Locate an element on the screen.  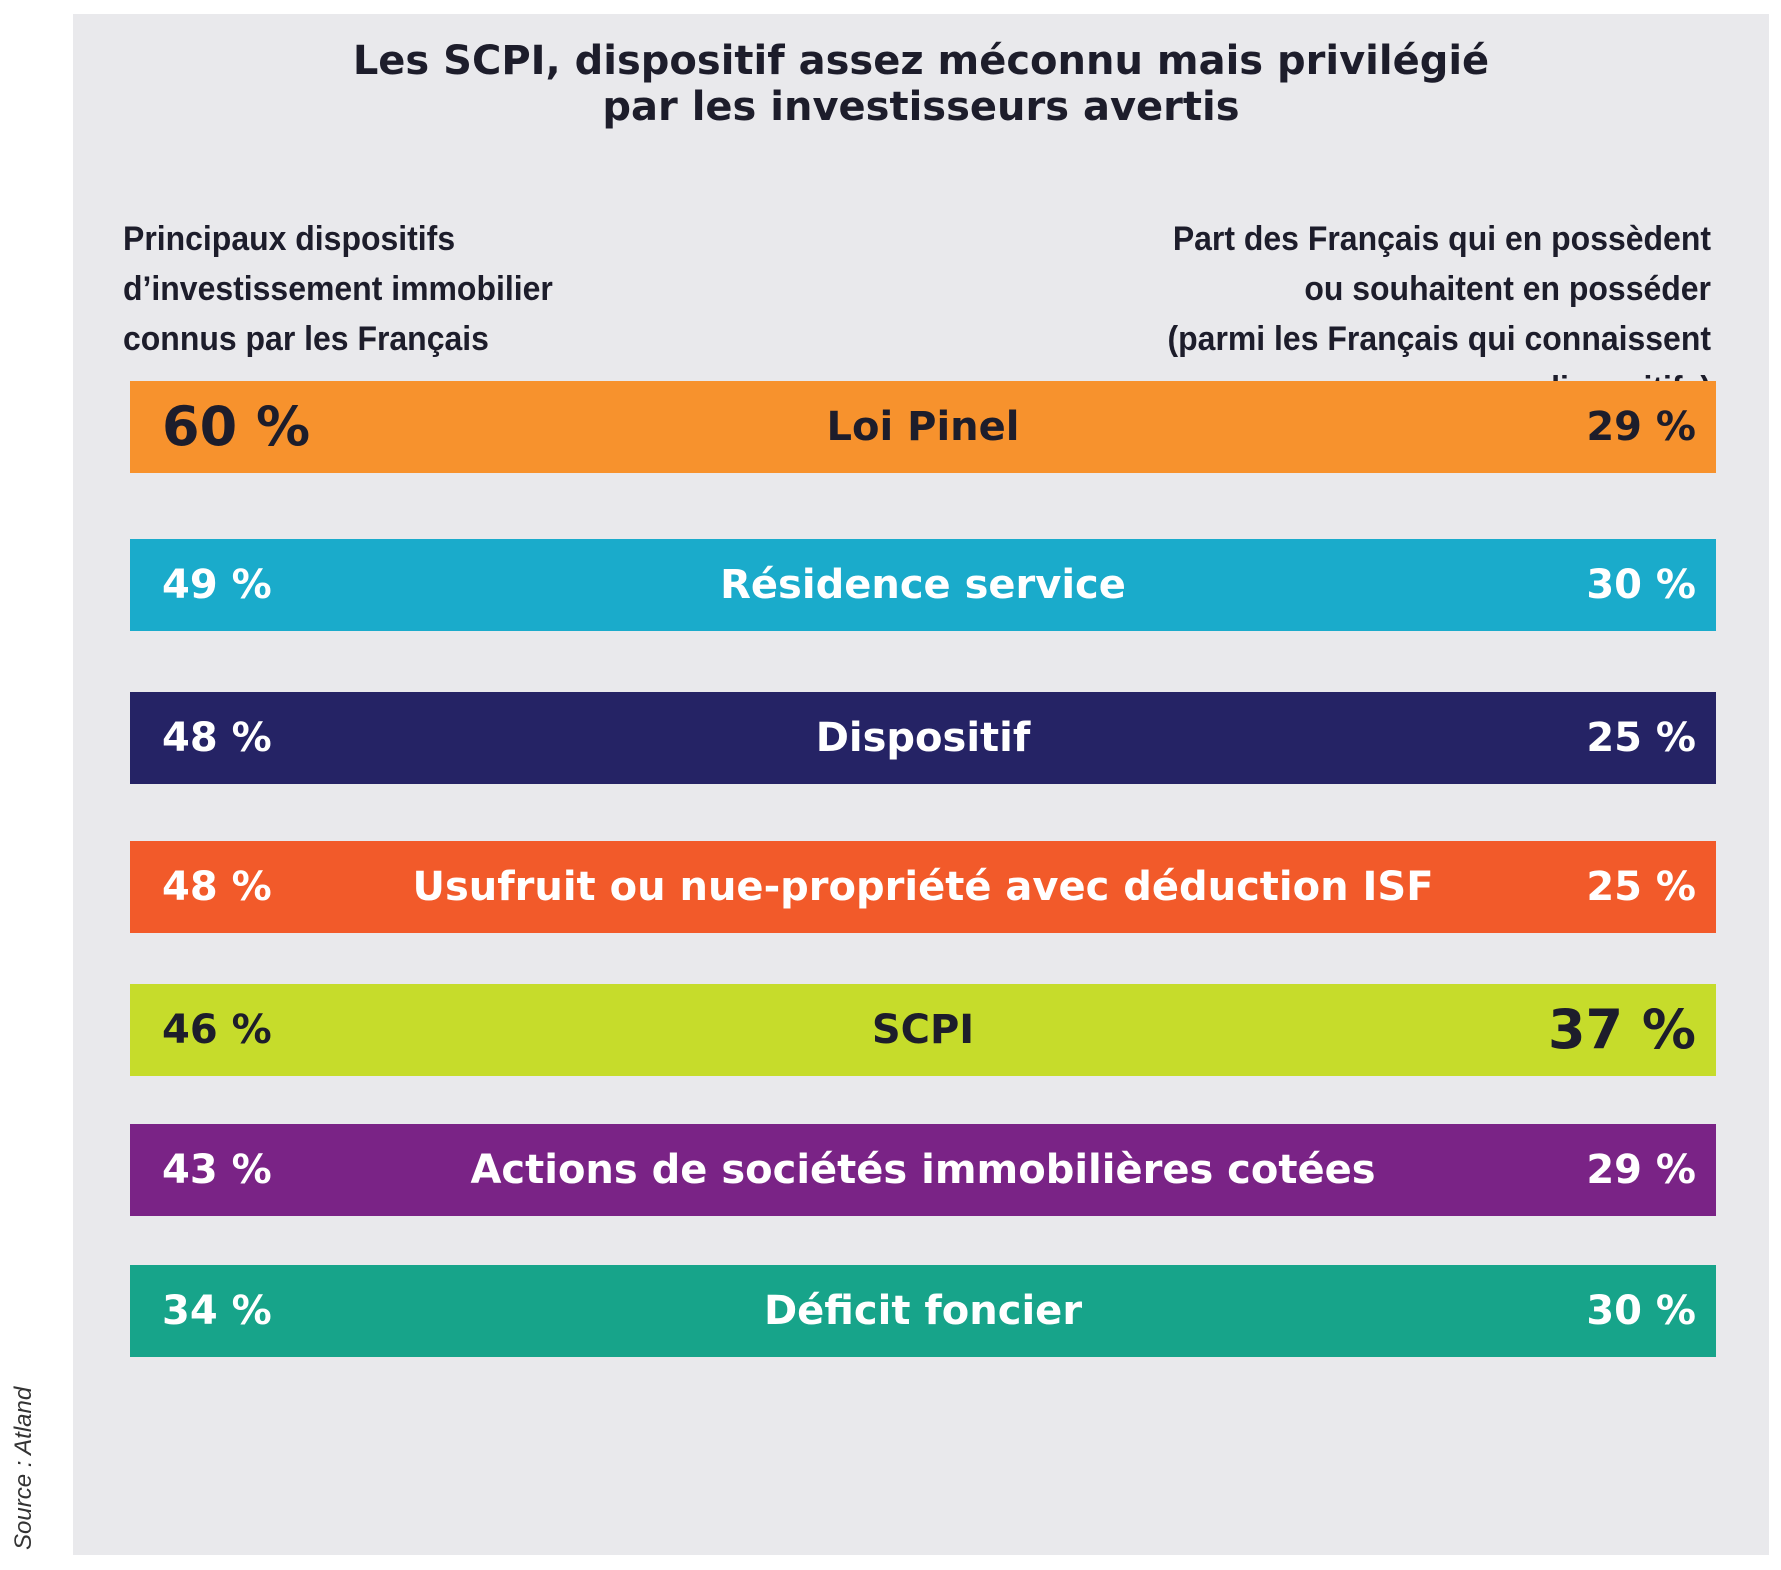
left-header-line-3: connus par les Français is located at coordinates (306, 339).